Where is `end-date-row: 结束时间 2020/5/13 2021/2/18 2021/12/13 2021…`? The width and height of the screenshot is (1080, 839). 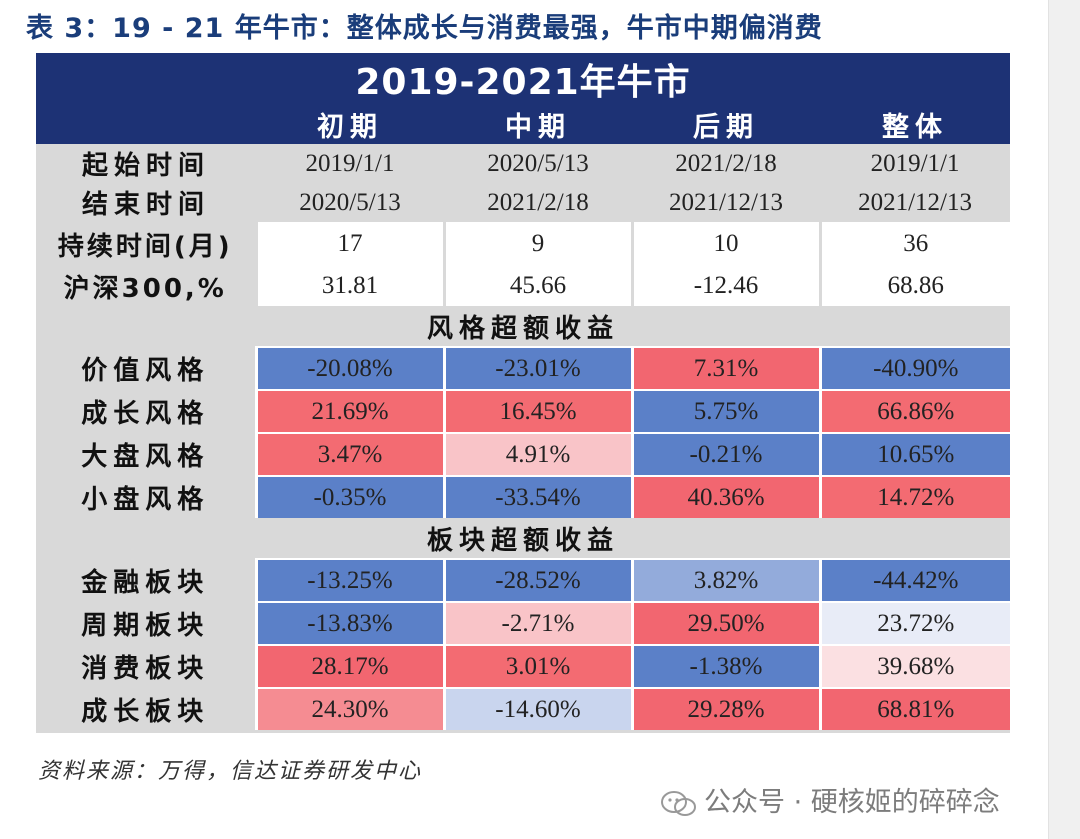 end-date-row: 结束时间 2020/5/13 2021/2/18 2021/12/13 2021… is located at coordinates (523, 202).